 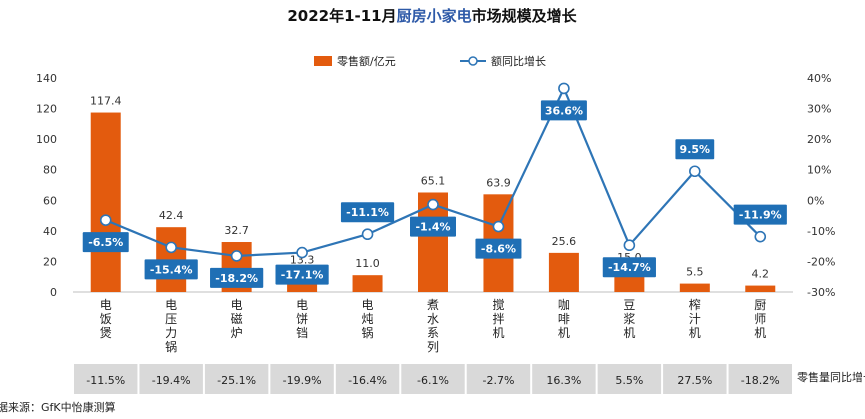 What do you see at coordinates (236, 230) in the screenshot?
I see `bar-value-label: 32.7` at bounding box center [236, 230].